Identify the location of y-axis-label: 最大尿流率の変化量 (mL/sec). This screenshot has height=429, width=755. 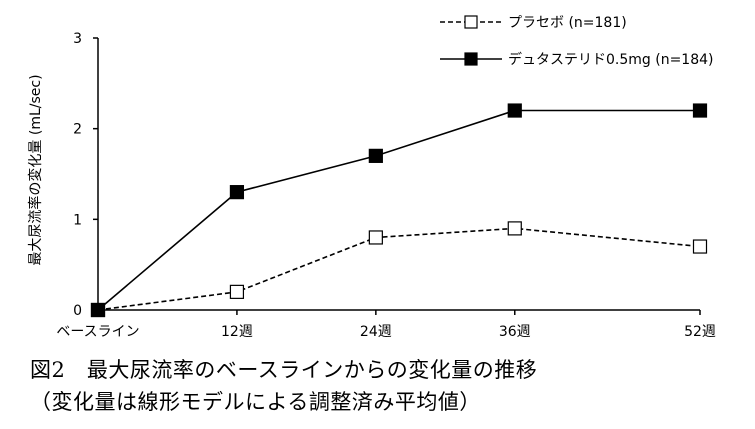
(35, 169).